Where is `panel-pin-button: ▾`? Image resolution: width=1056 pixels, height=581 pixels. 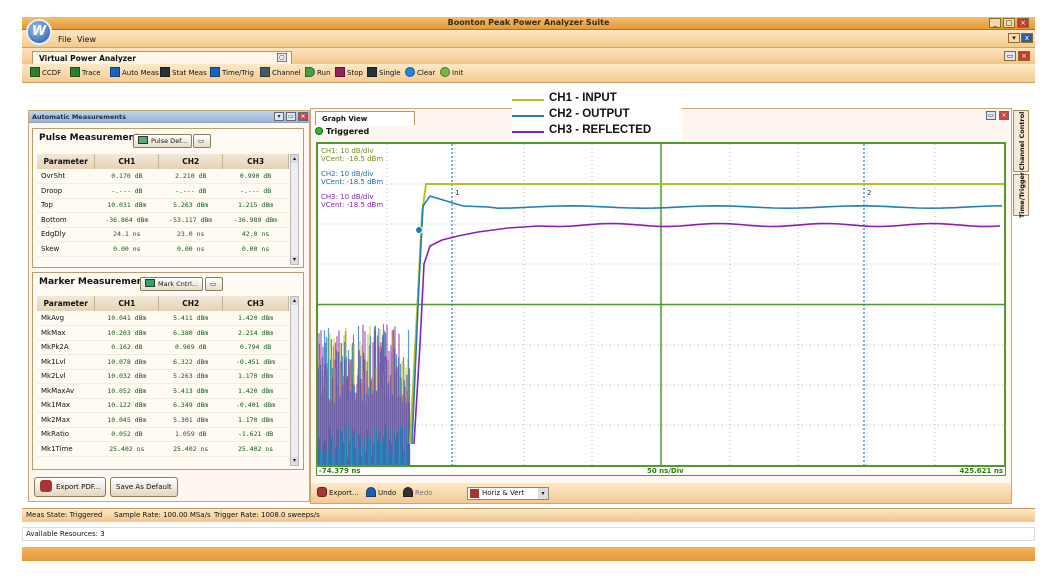
panel-pin-button: ▾ is located at coordinates (279, 116).